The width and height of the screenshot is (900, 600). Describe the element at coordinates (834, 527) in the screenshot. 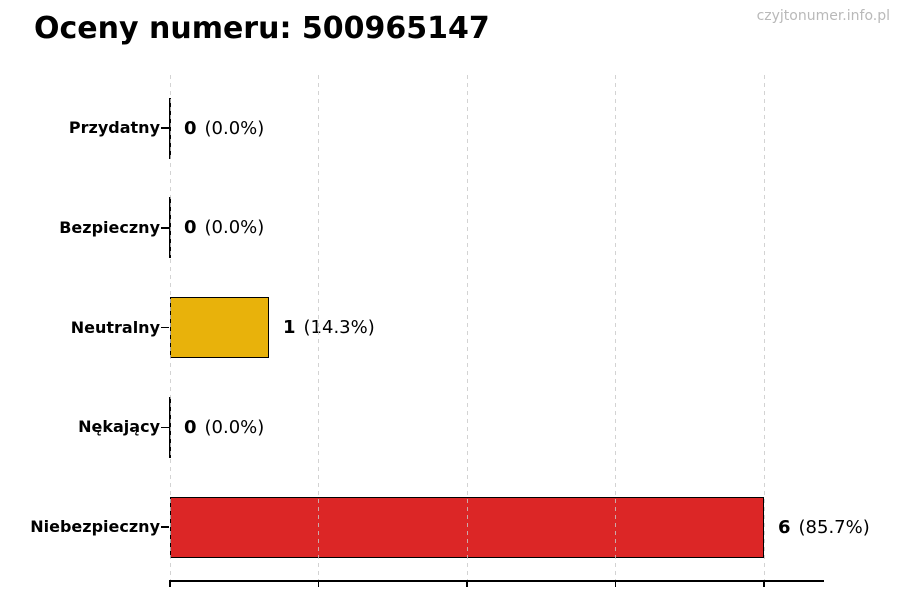

I see `value-percent: (85.7%)` at that location.